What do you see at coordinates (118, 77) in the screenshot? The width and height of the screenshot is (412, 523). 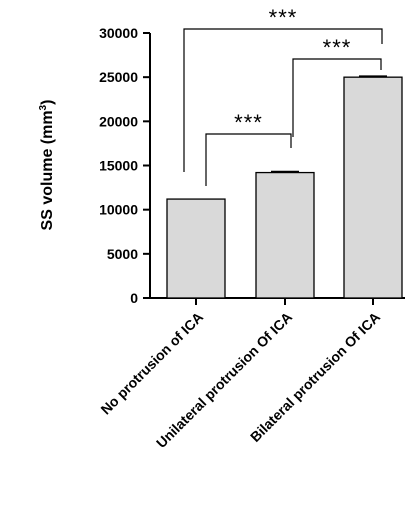 I see `y-tick-label: 25000` at bounding box center [118, 77].